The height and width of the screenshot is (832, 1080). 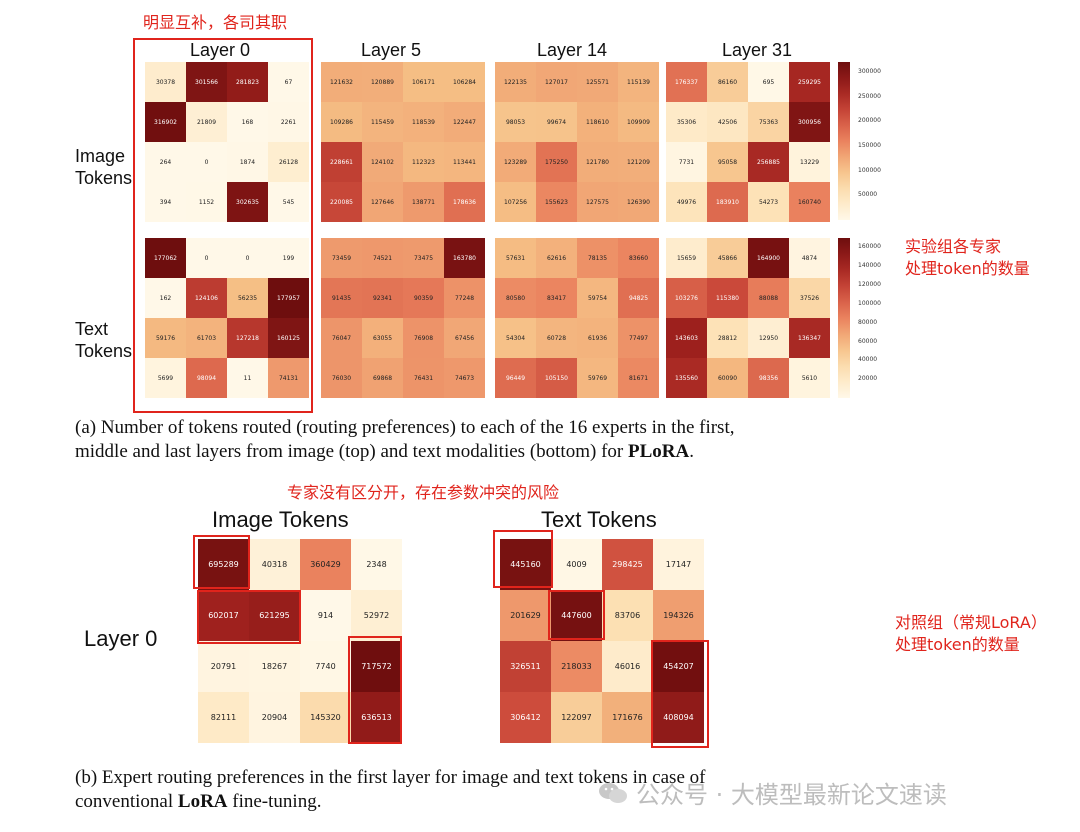 I want to click on a-text-1-cell-r0-c3: 163780, so click(x=464, y=258).